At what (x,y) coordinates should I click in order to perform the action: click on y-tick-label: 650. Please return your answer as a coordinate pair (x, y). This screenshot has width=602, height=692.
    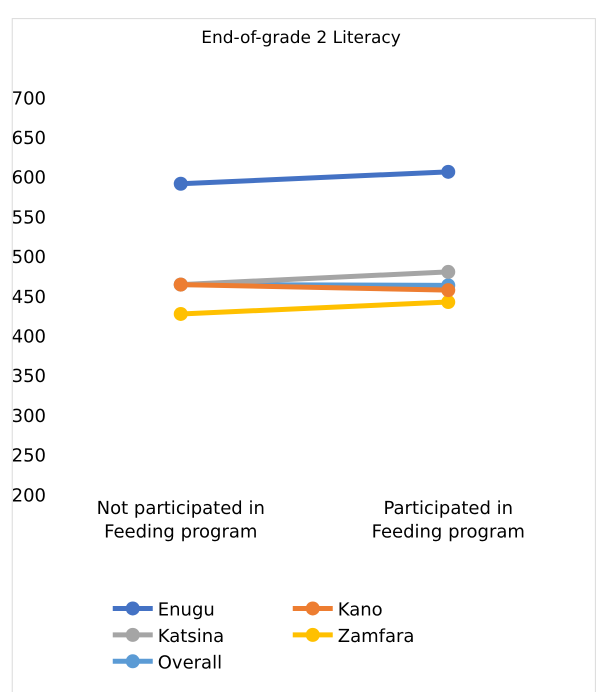
    Looking at the image, I should click on (29, 138).